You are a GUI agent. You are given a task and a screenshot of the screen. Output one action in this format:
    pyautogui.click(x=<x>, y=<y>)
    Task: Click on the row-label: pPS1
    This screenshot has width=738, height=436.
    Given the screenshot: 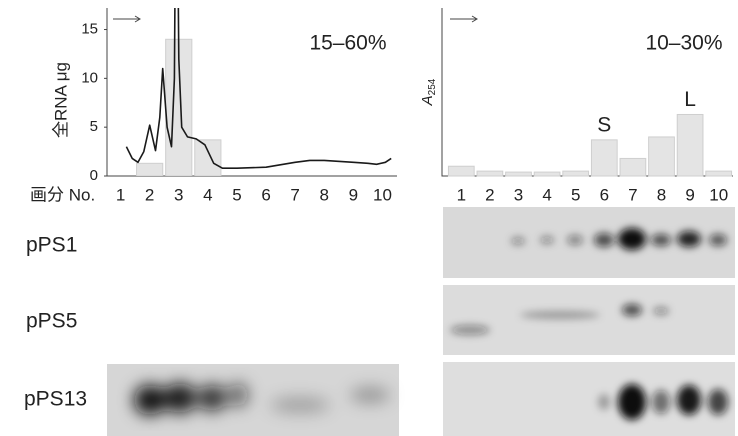 What is the action you would take?
    pyautogui.click(x=51, y=245)
    